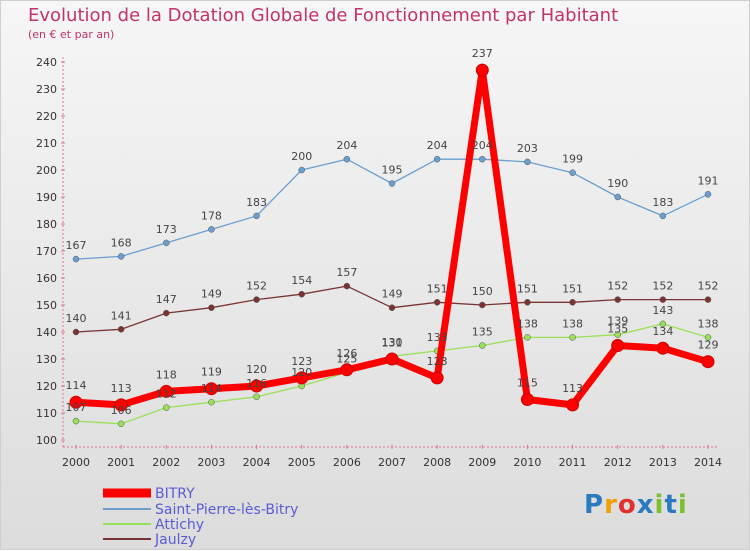 This screenshot has width=750, height=551. Describe the element at coordinates (662, 331) in the screenshot. I see `data-label: 134` at that location.